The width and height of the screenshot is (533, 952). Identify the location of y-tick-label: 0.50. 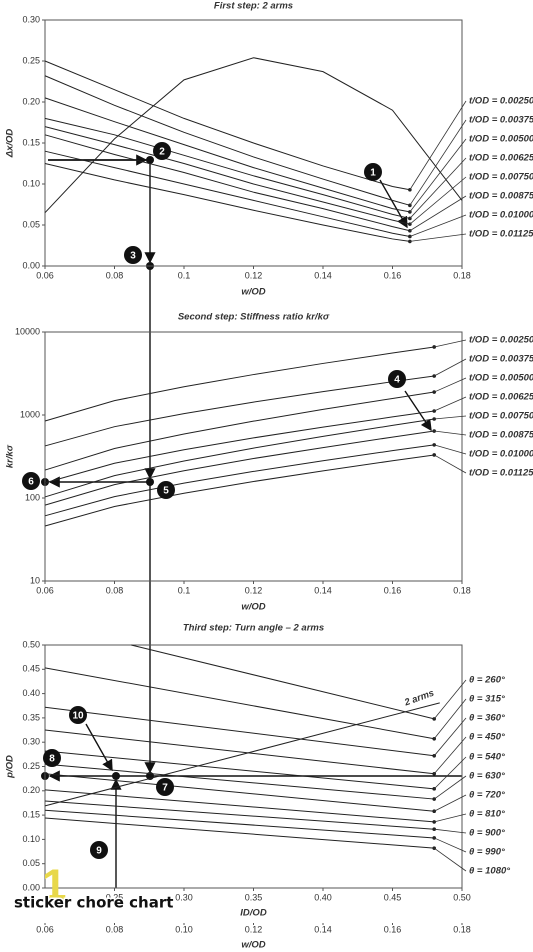
(31, 644).